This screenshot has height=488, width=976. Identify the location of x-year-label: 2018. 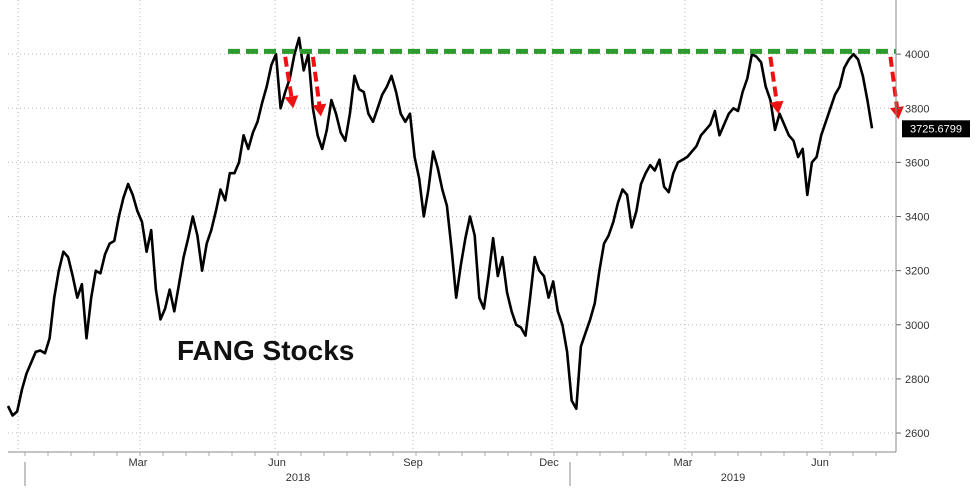
(298, 478).